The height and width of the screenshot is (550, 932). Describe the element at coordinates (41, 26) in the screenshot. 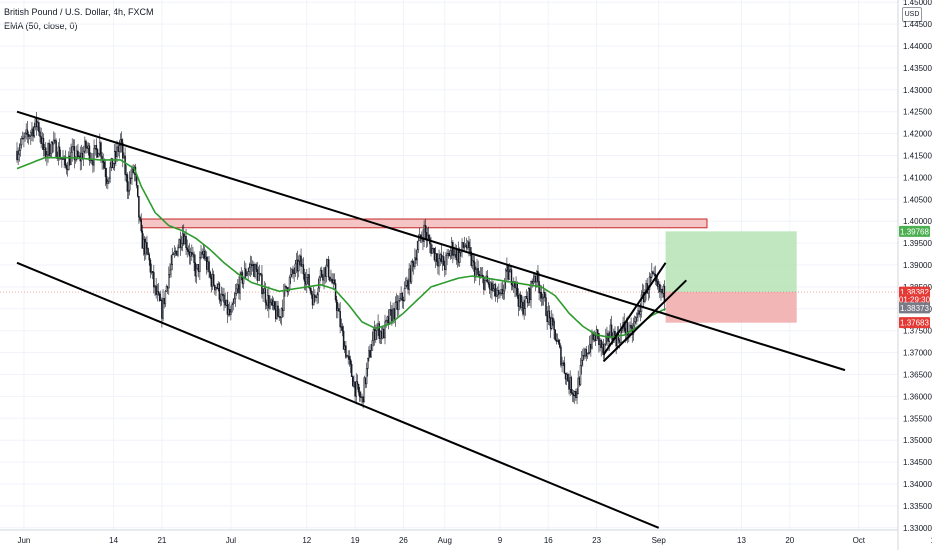

I see `ema-indicator-label: EMA (50, close, 0)` at that location.